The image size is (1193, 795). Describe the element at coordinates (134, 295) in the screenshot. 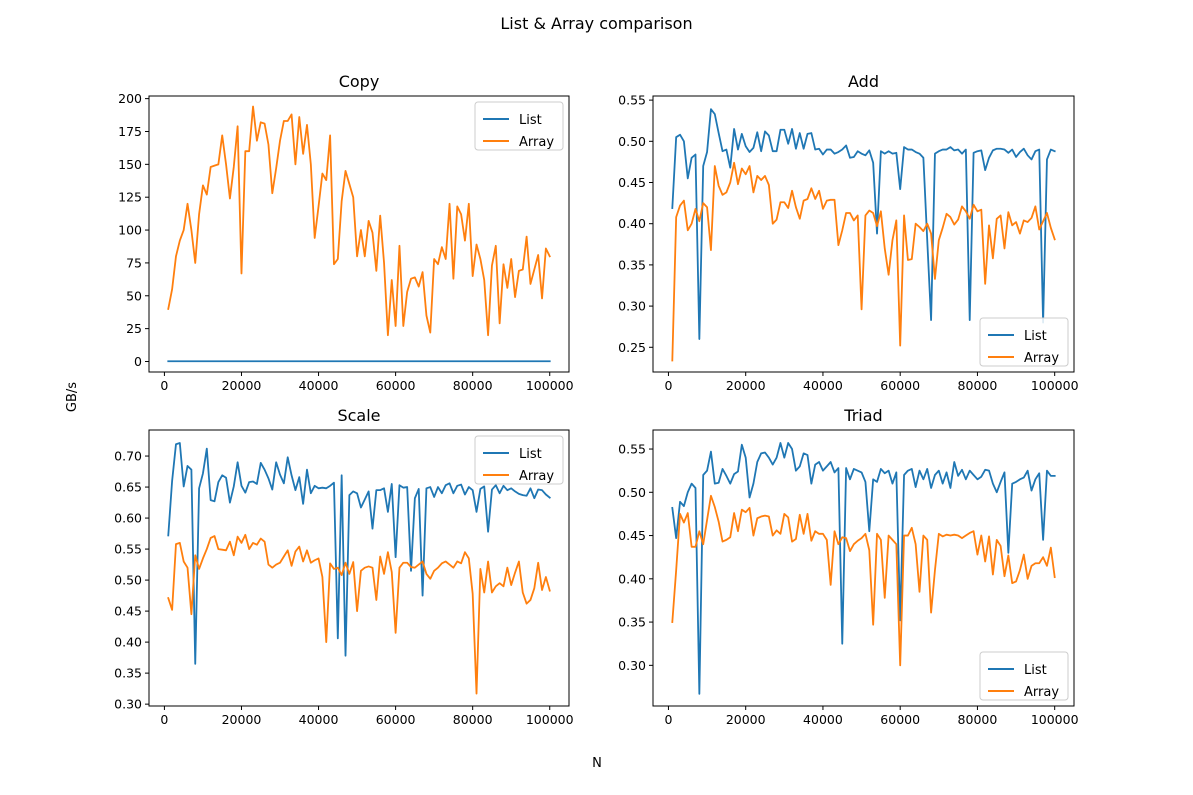

I see `y-tick-label: 50` at that location.